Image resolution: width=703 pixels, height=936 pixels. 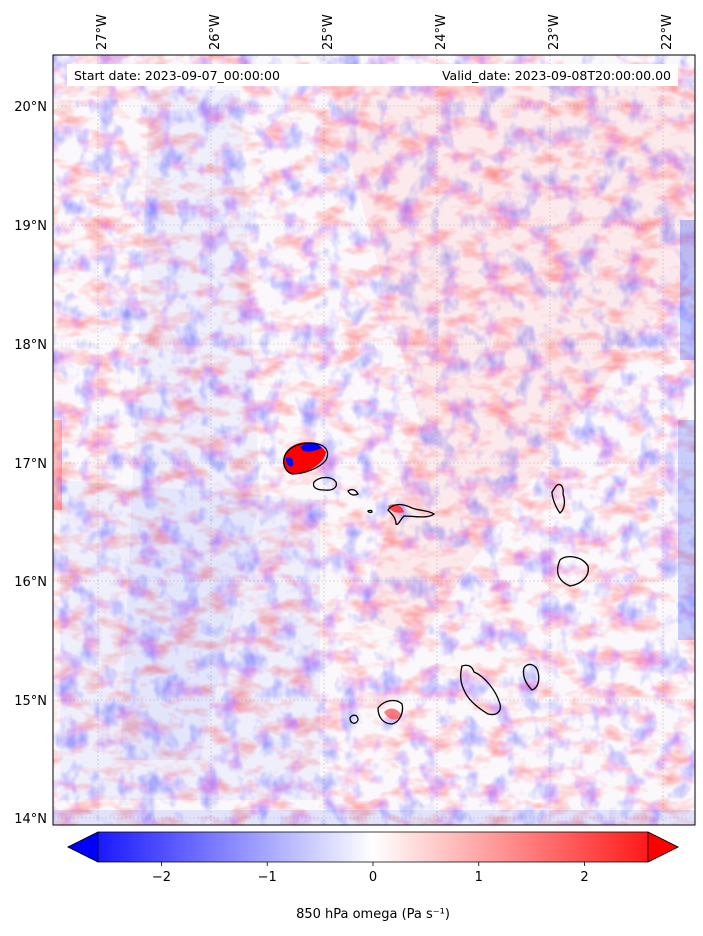 What do you see at coordinates (267, 877) in the screenshot?
I see `colorbar-tick-label: −1` at bounding box center [267, 877].